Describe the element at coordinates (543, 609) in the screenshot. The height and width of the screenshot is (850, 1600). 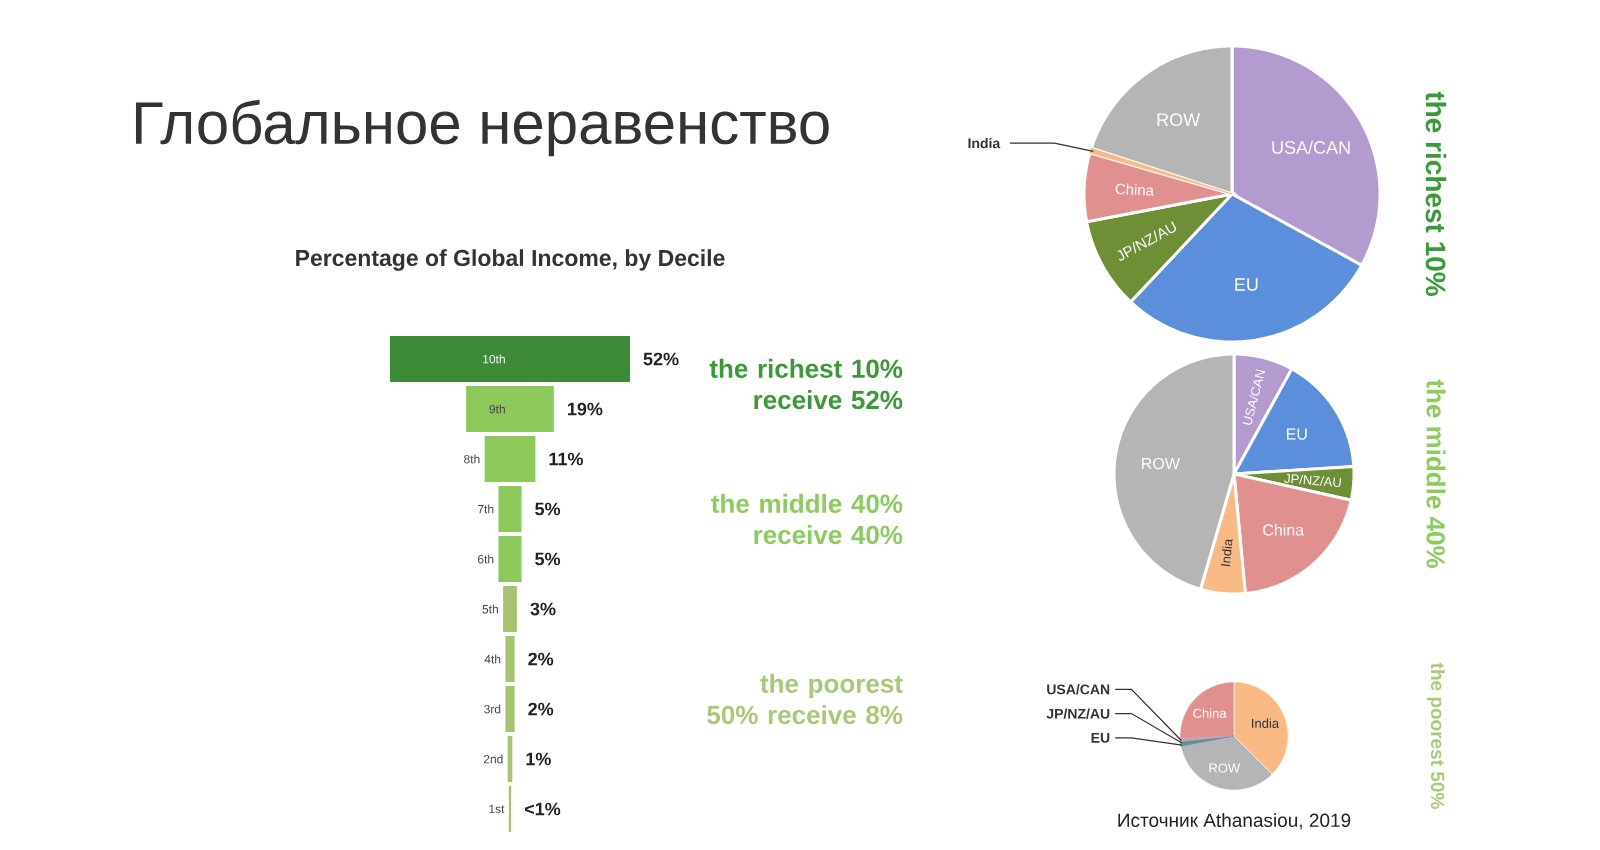
I see `data-label: 3%` at that location.